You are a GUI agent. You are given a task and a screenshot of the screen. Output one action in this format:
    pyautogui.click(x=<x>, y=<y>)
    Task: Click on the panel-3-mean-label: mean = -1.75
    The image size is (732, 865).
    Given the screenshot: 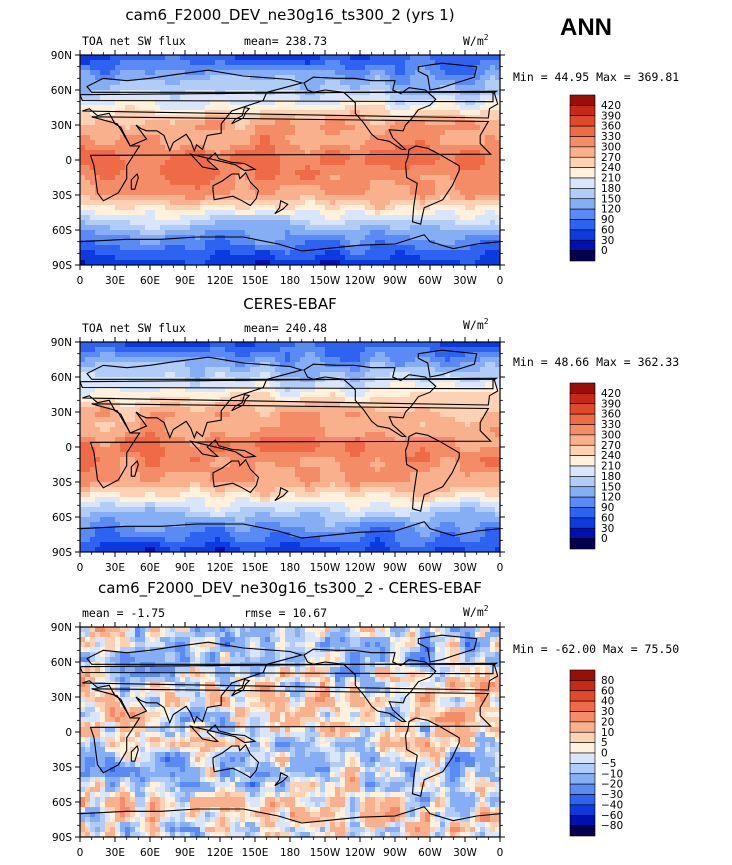 What is the action you would take?
    pyautogui.click(x=124, y=613)
    